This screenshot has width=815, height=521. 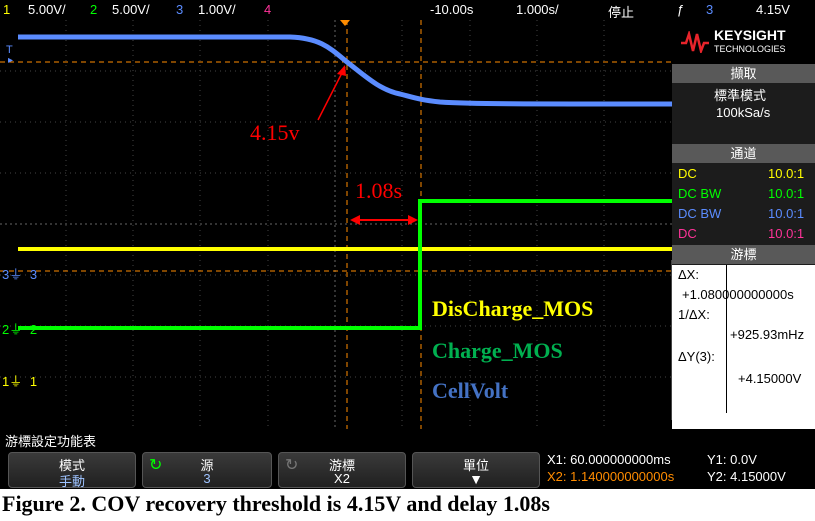 I want to click on keysight-wave-icon, so click(x=695, y=42).